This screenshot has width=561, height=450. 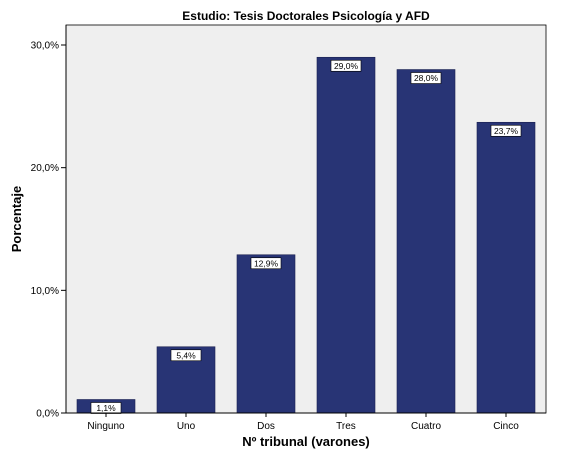 I want to click on x-tick-label: Tres, so click(x=346, y=426).